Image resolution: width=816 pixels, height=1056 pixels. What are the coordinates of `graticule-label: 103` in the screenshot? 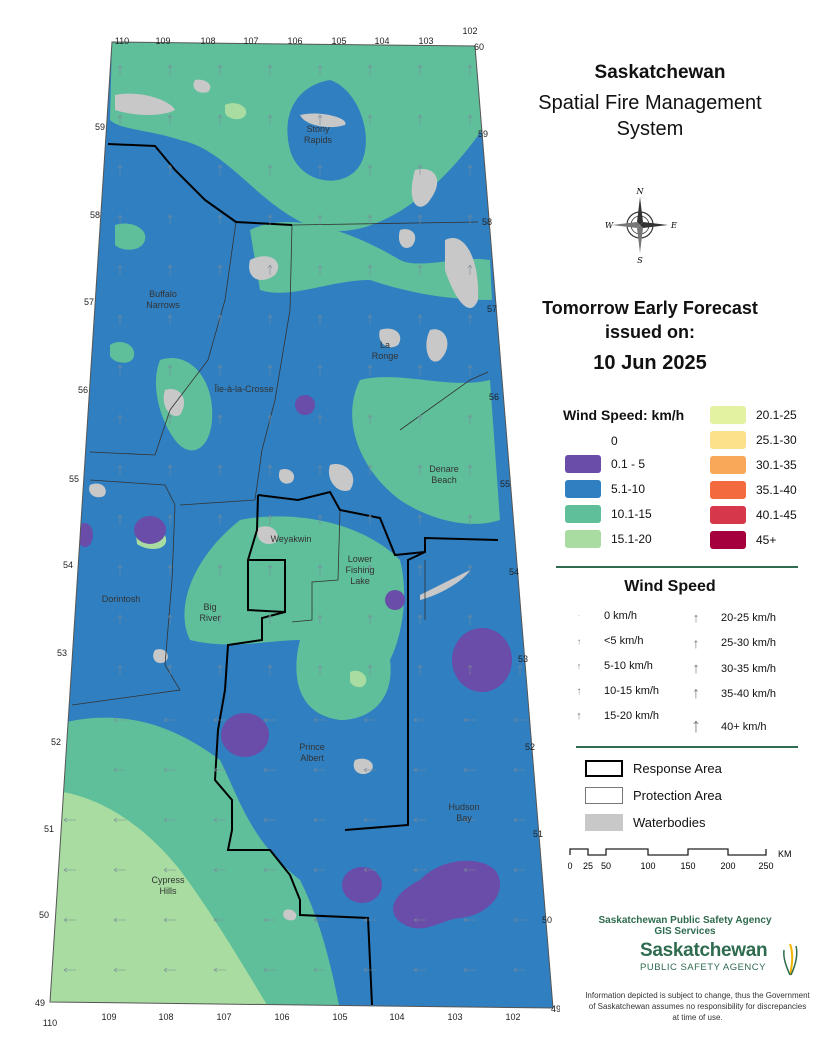 It's located at (454, 1017).